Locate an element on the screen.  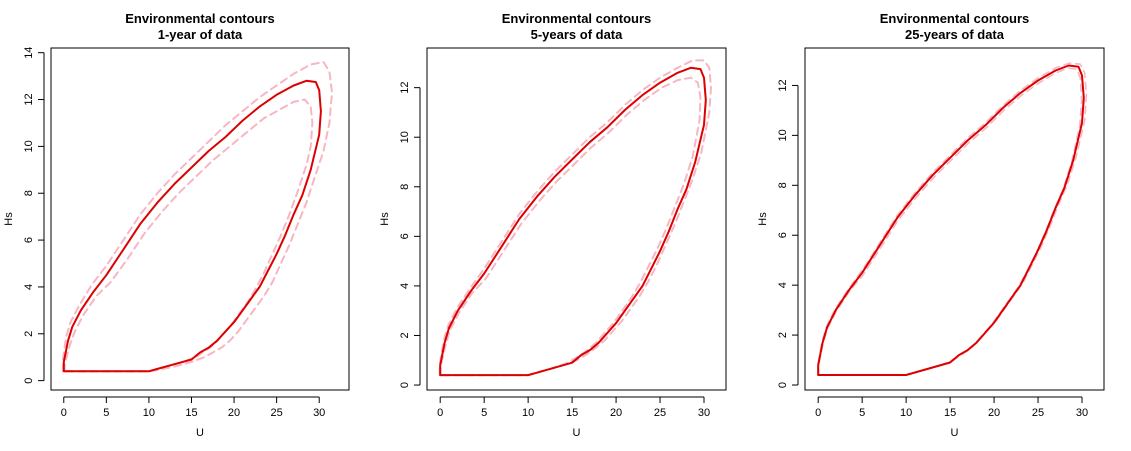
chart-title-line-2: 1-year of data is located at coordinates (200, 34).